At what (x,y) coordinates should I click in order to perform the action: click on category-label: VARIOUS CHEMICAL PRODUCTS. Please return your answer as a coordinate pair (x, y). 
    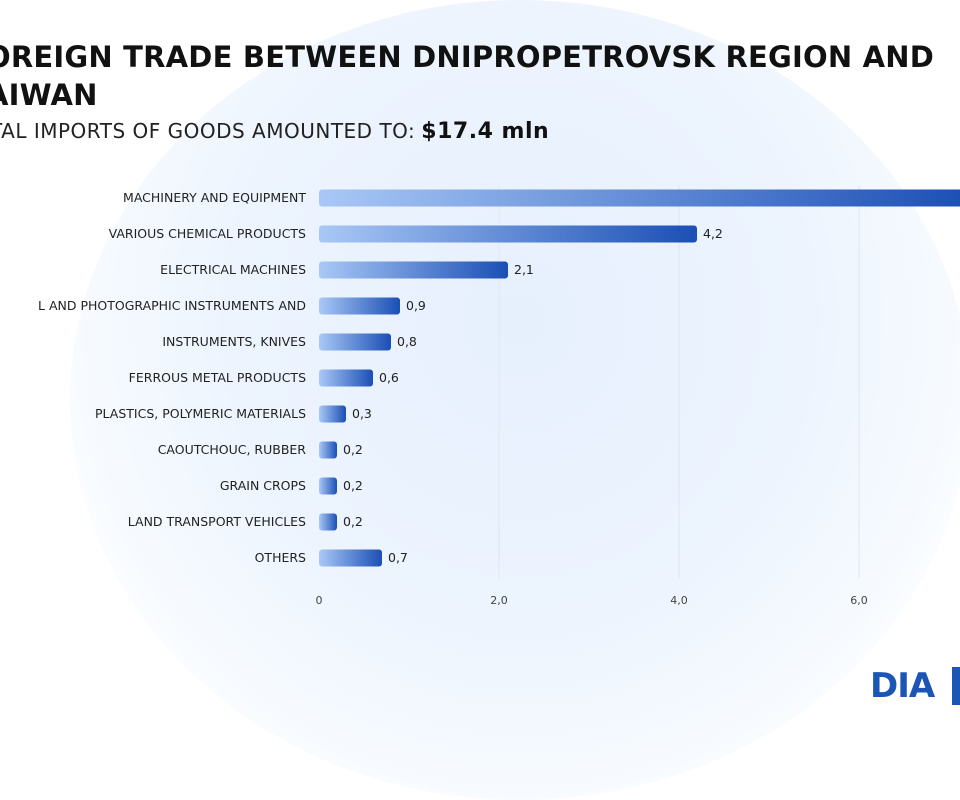
    Looking at the image, I should click on (207, 233).